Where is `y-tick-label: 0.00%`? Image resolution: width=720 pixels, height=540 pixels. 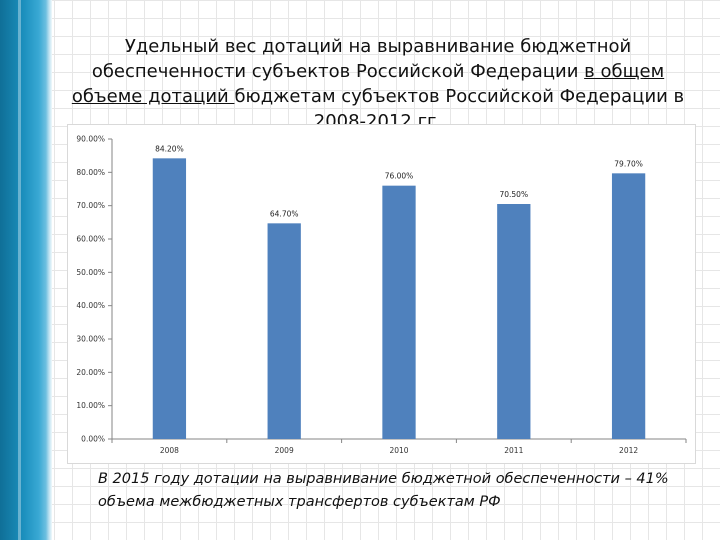
y-tick-label: 0.00% is located at coordinates (93, 439).